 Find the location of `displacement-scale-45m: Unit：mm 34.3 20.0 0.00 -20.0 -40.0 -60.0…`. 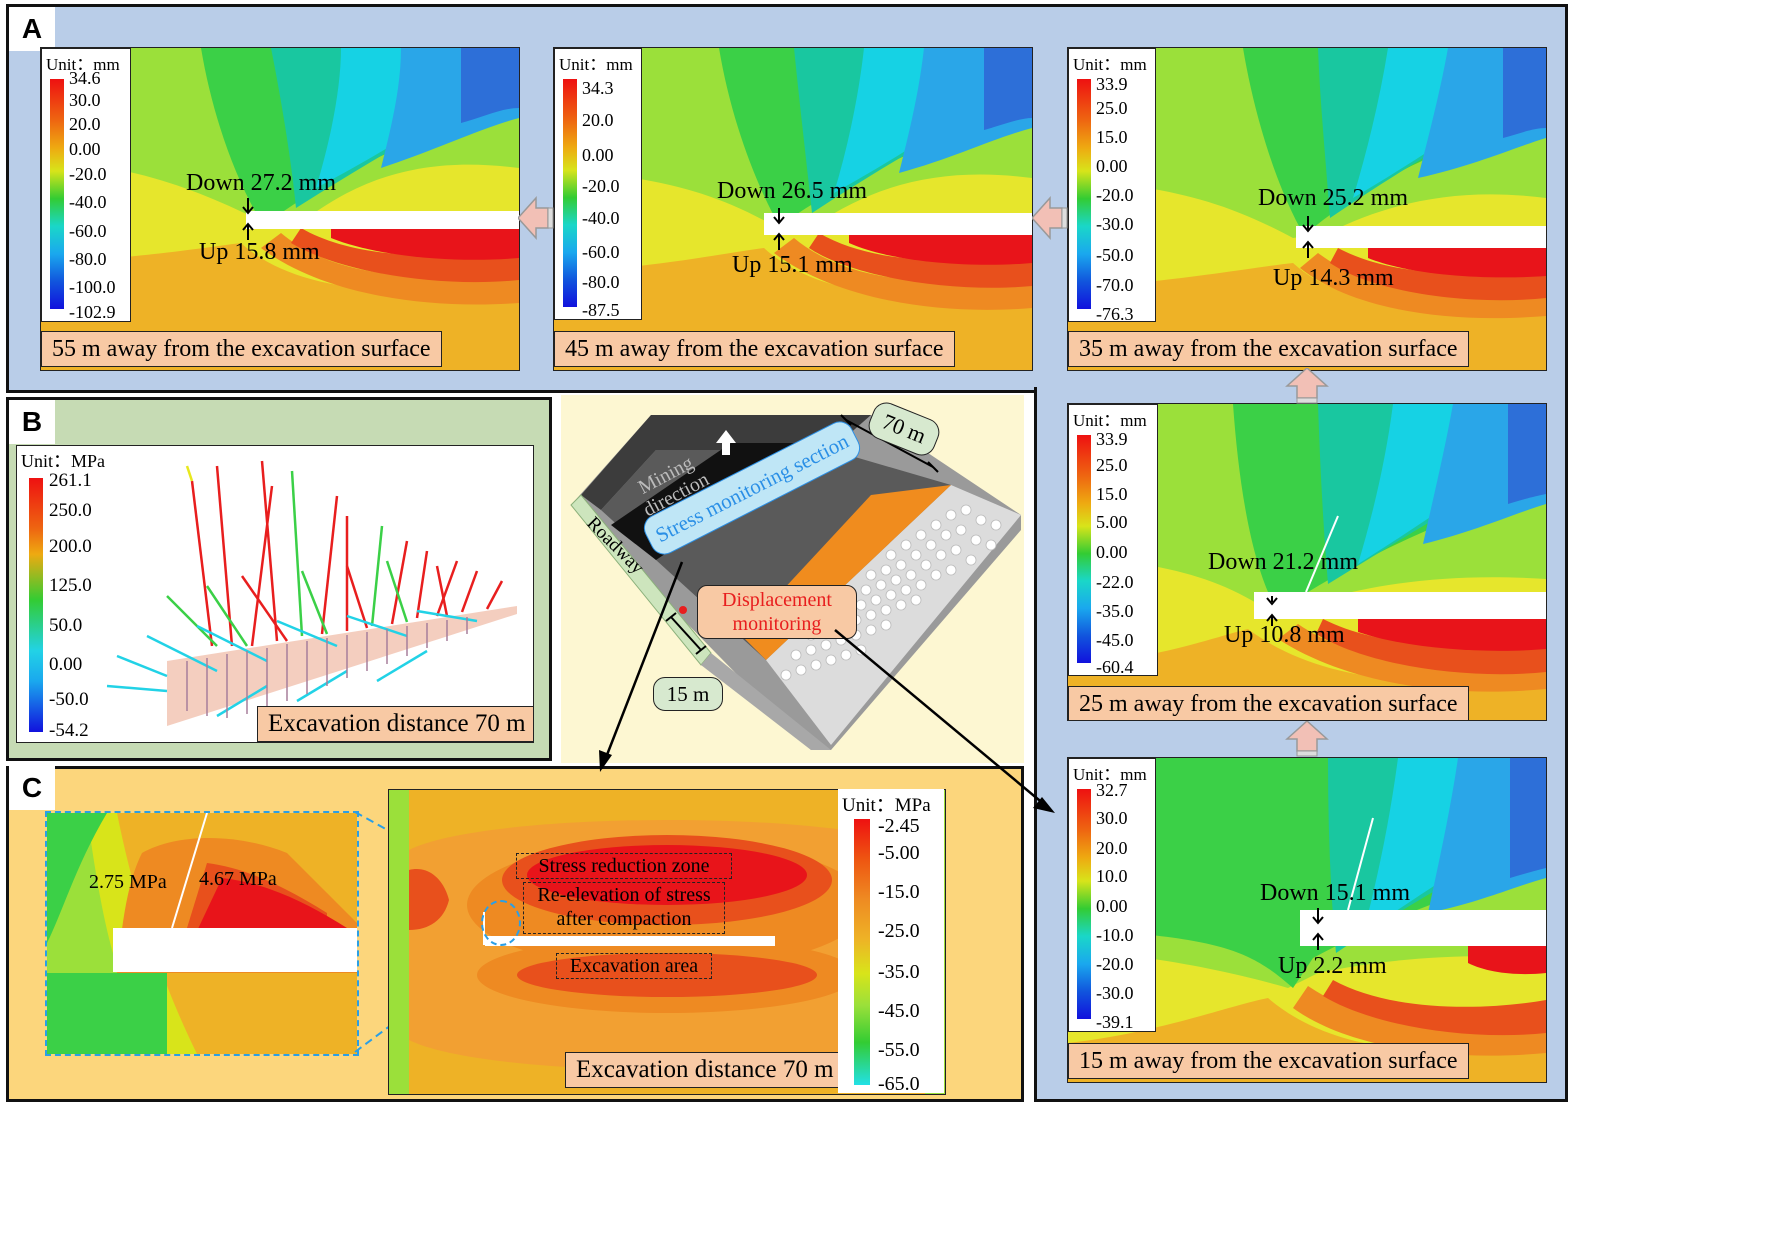

displacement-scale-45m: Unit：mm 34.3 20.0 0.00 -20.0 -40.0 -60.0… is located at coordinates (598, 184).